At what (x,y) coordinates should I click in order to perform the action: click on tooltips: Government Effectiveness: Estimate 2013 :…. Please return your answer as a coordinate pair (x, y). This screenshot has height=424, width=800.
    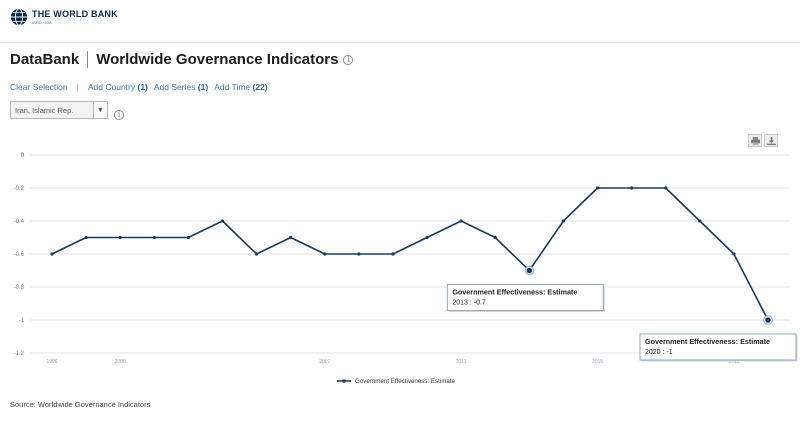
    Looking at the image, I should click on (622, 323).